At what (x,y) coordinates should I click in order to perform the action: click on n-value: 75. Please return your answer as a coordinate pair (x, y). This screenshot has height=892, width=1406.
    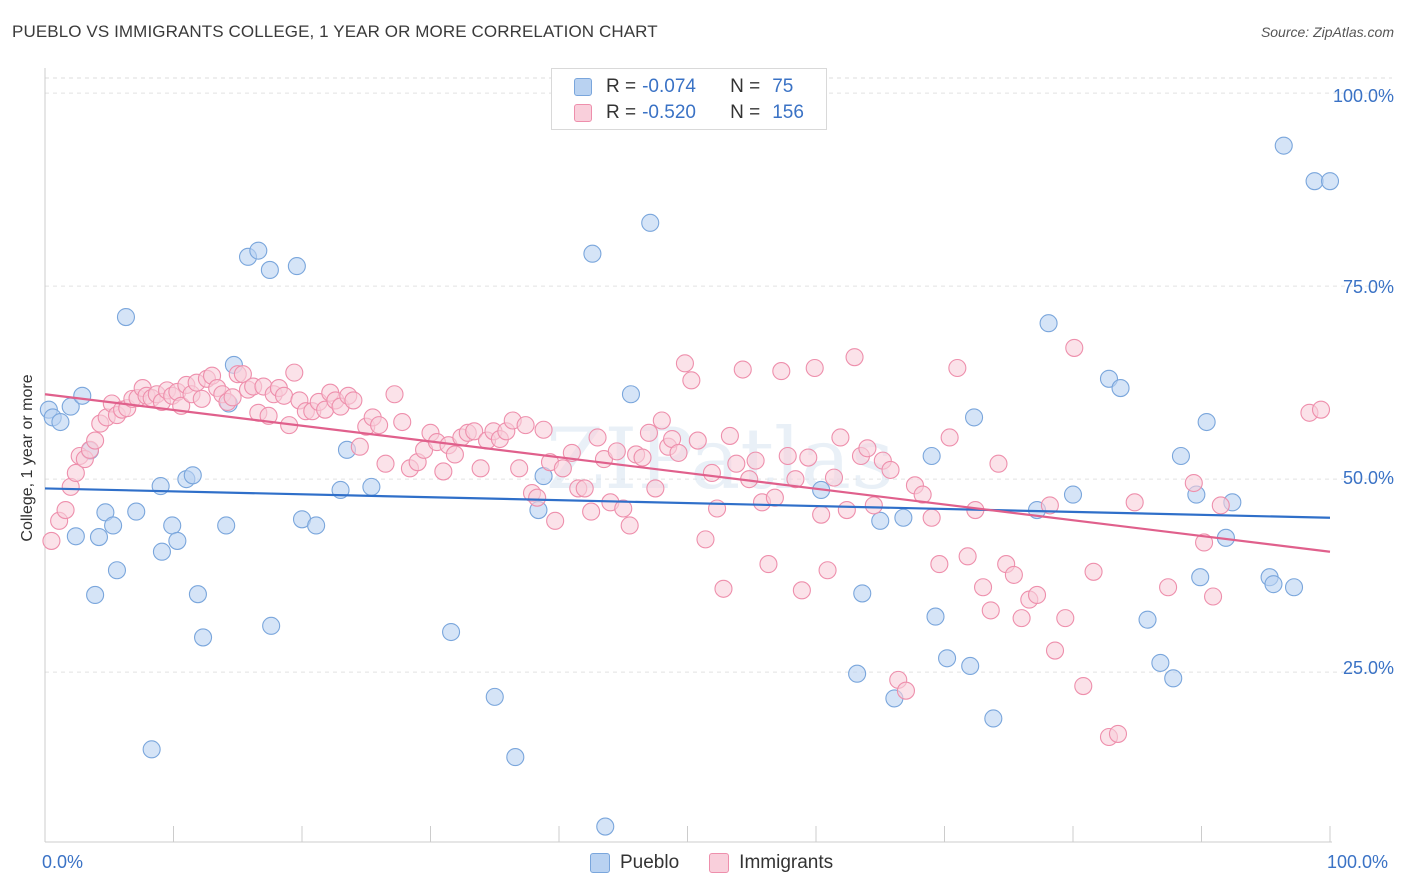
    Looking at the image, I should click on (783, 86).